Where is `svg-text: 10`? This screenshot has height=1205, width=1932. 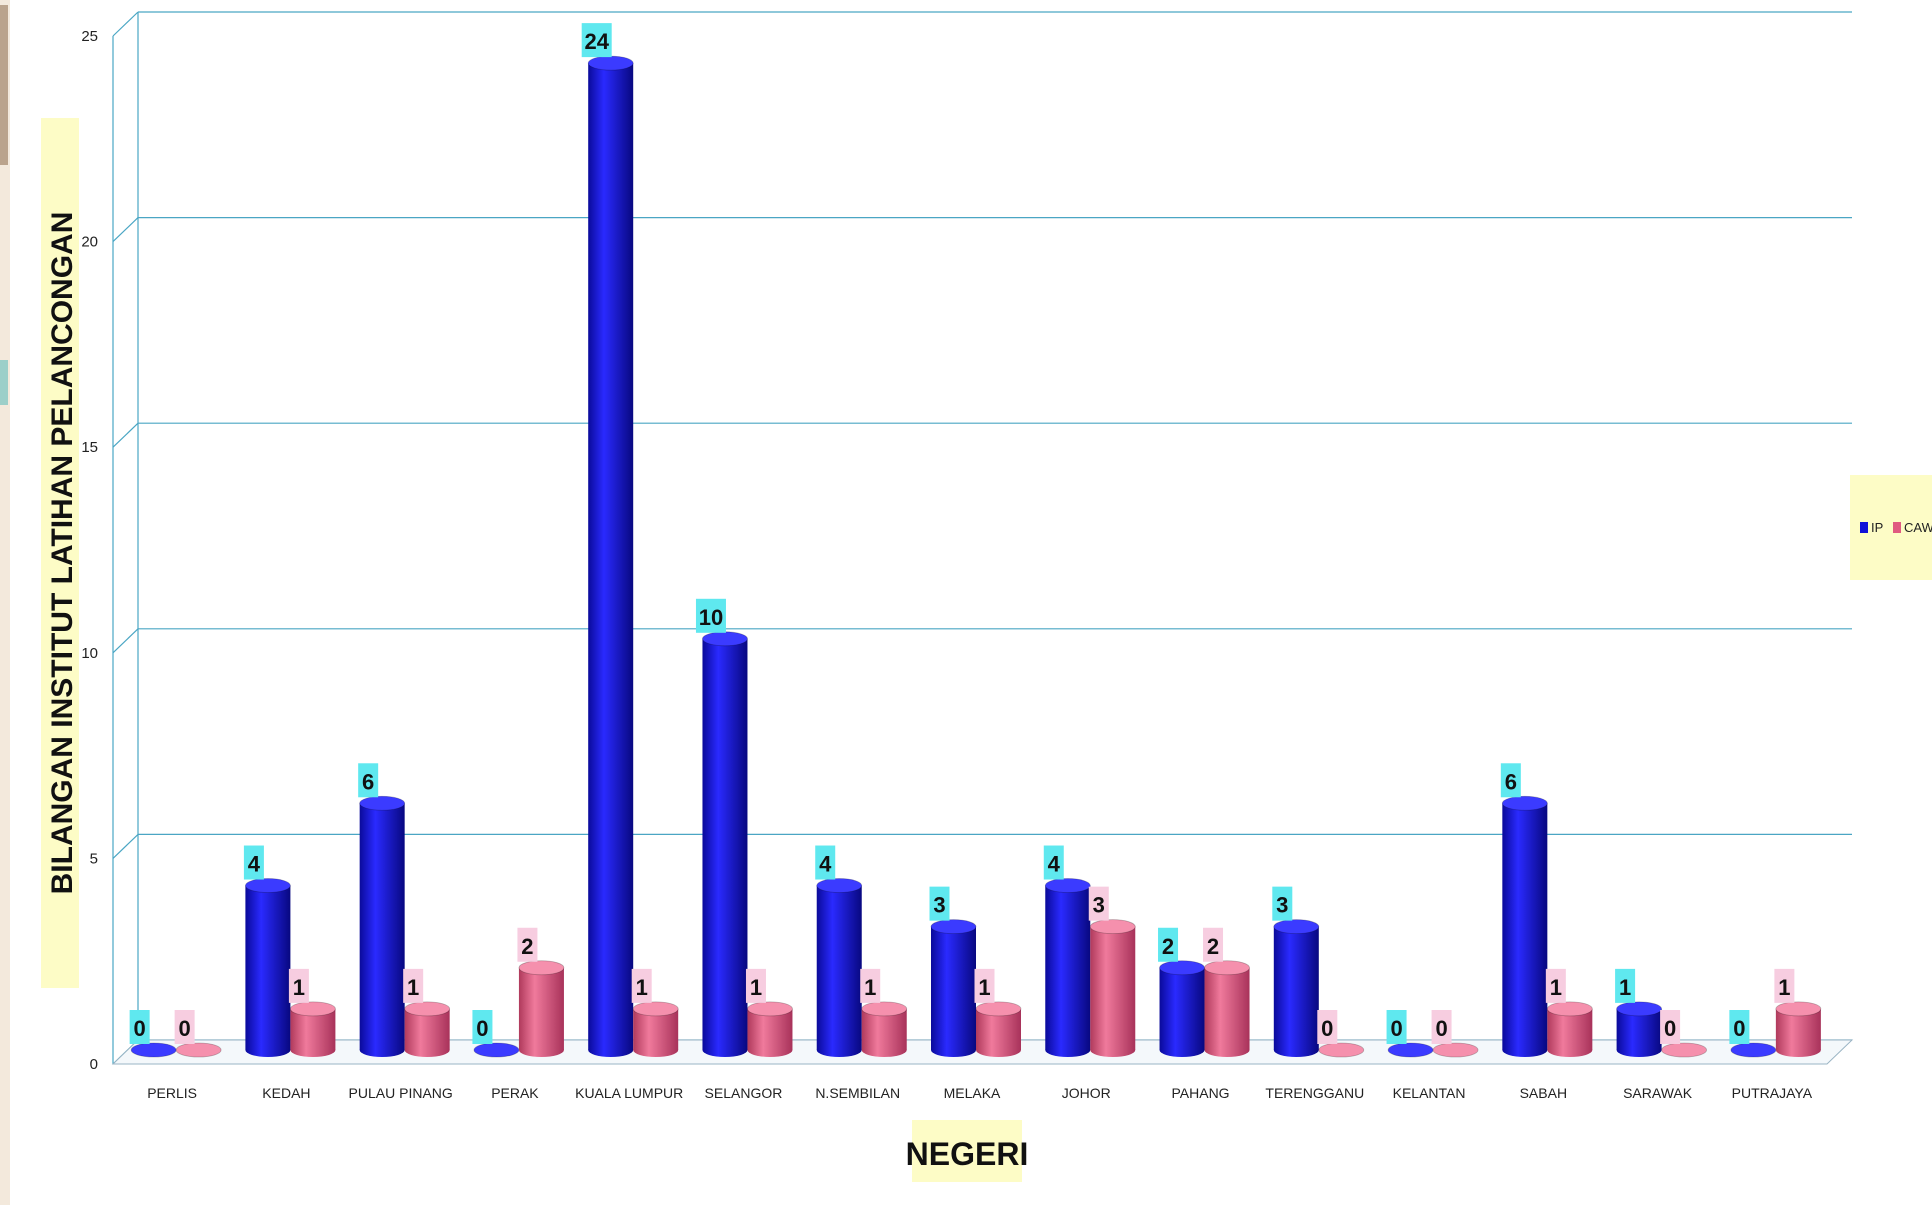 svg-text: 10 is located at coordinates (711, 617).